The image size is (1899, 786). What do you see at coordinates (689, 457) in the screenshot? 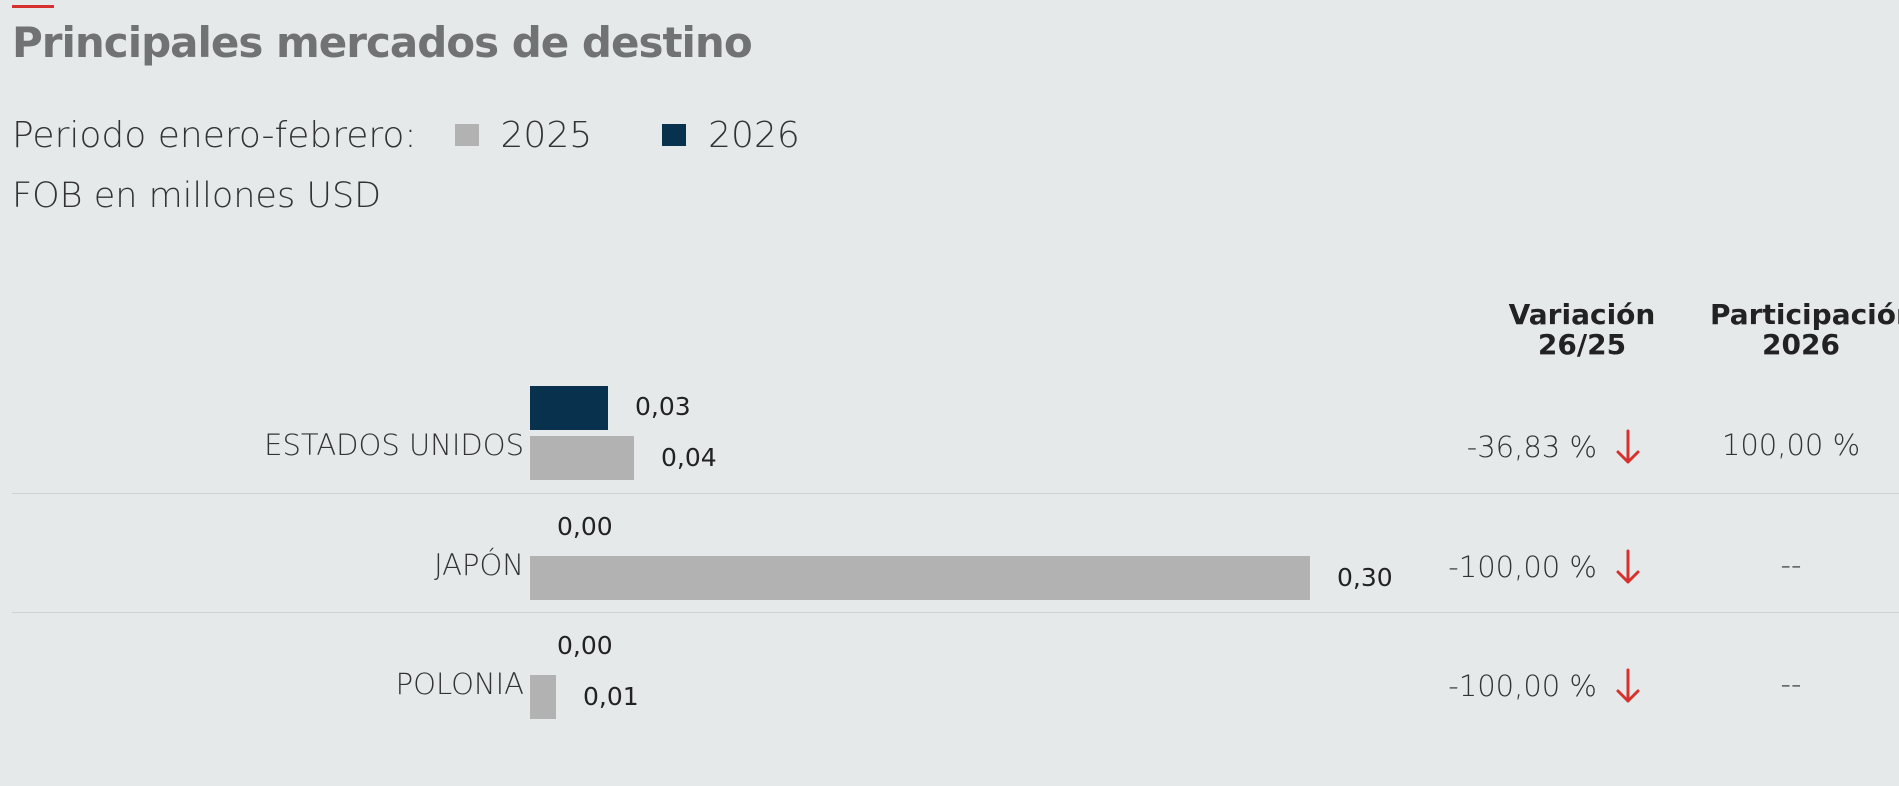
I see `bar-value-2025: 0,04` at bounding box center [689, 457].